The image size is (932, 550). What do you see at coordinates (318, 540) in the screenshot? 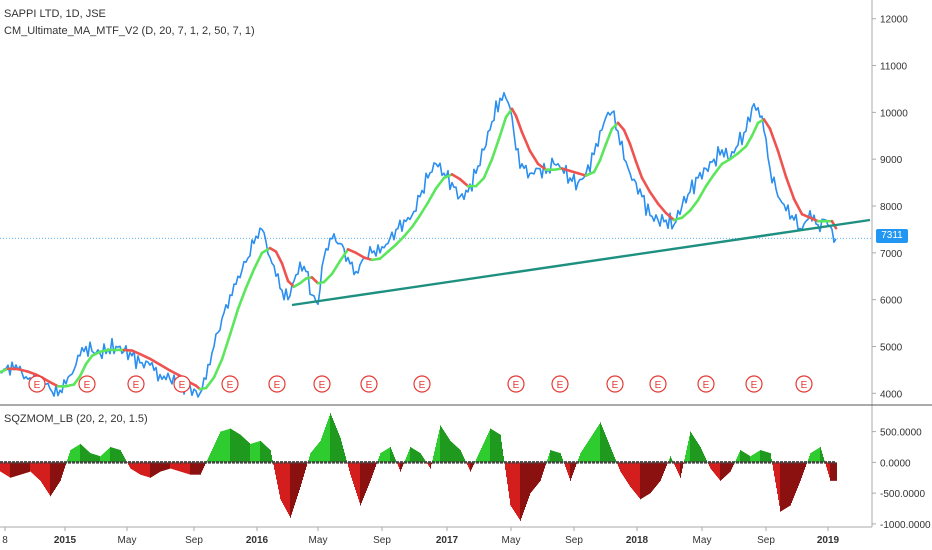
I see `time-tick-label: May` at bounding box center [318, 540].